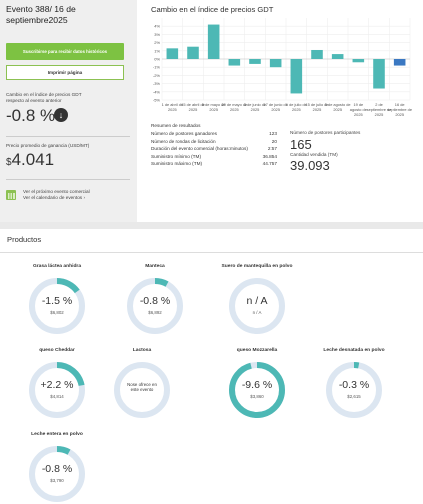 This screenshot has width=423, height=504. I want to click on participants-value: 165, so click(301, 144).